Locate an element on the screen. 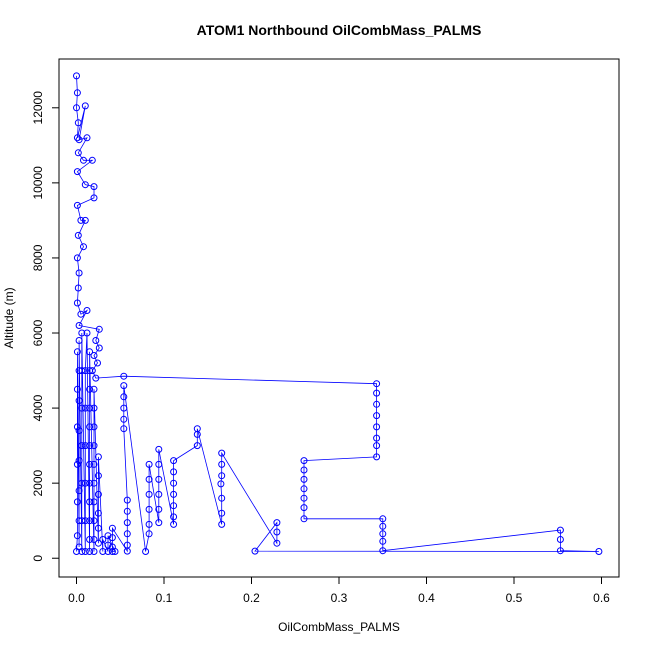  x-tick-label: 0.1 is located at coordinates (164, 598).